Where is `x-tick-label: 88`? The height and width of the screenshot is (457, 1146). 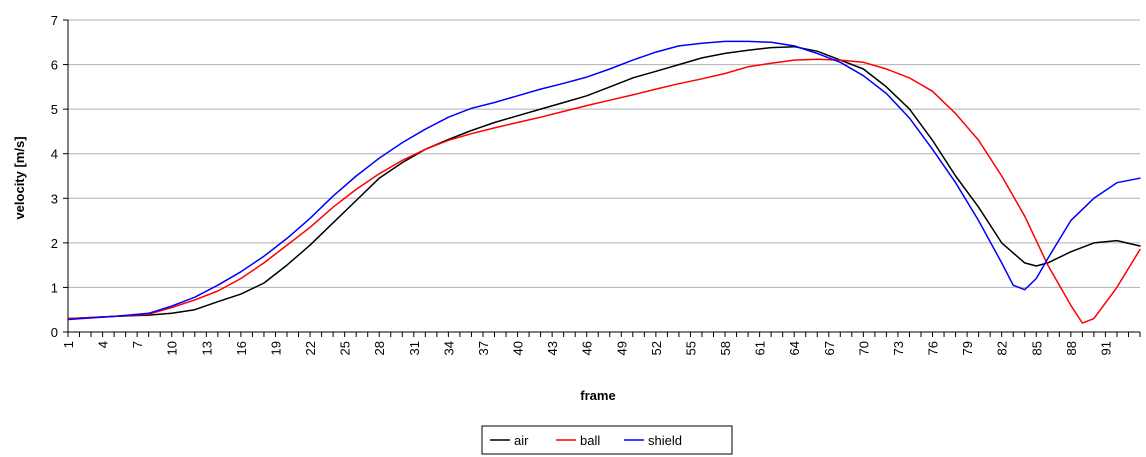
x-tick-label: 88 is located at coordinates (1071, 348).